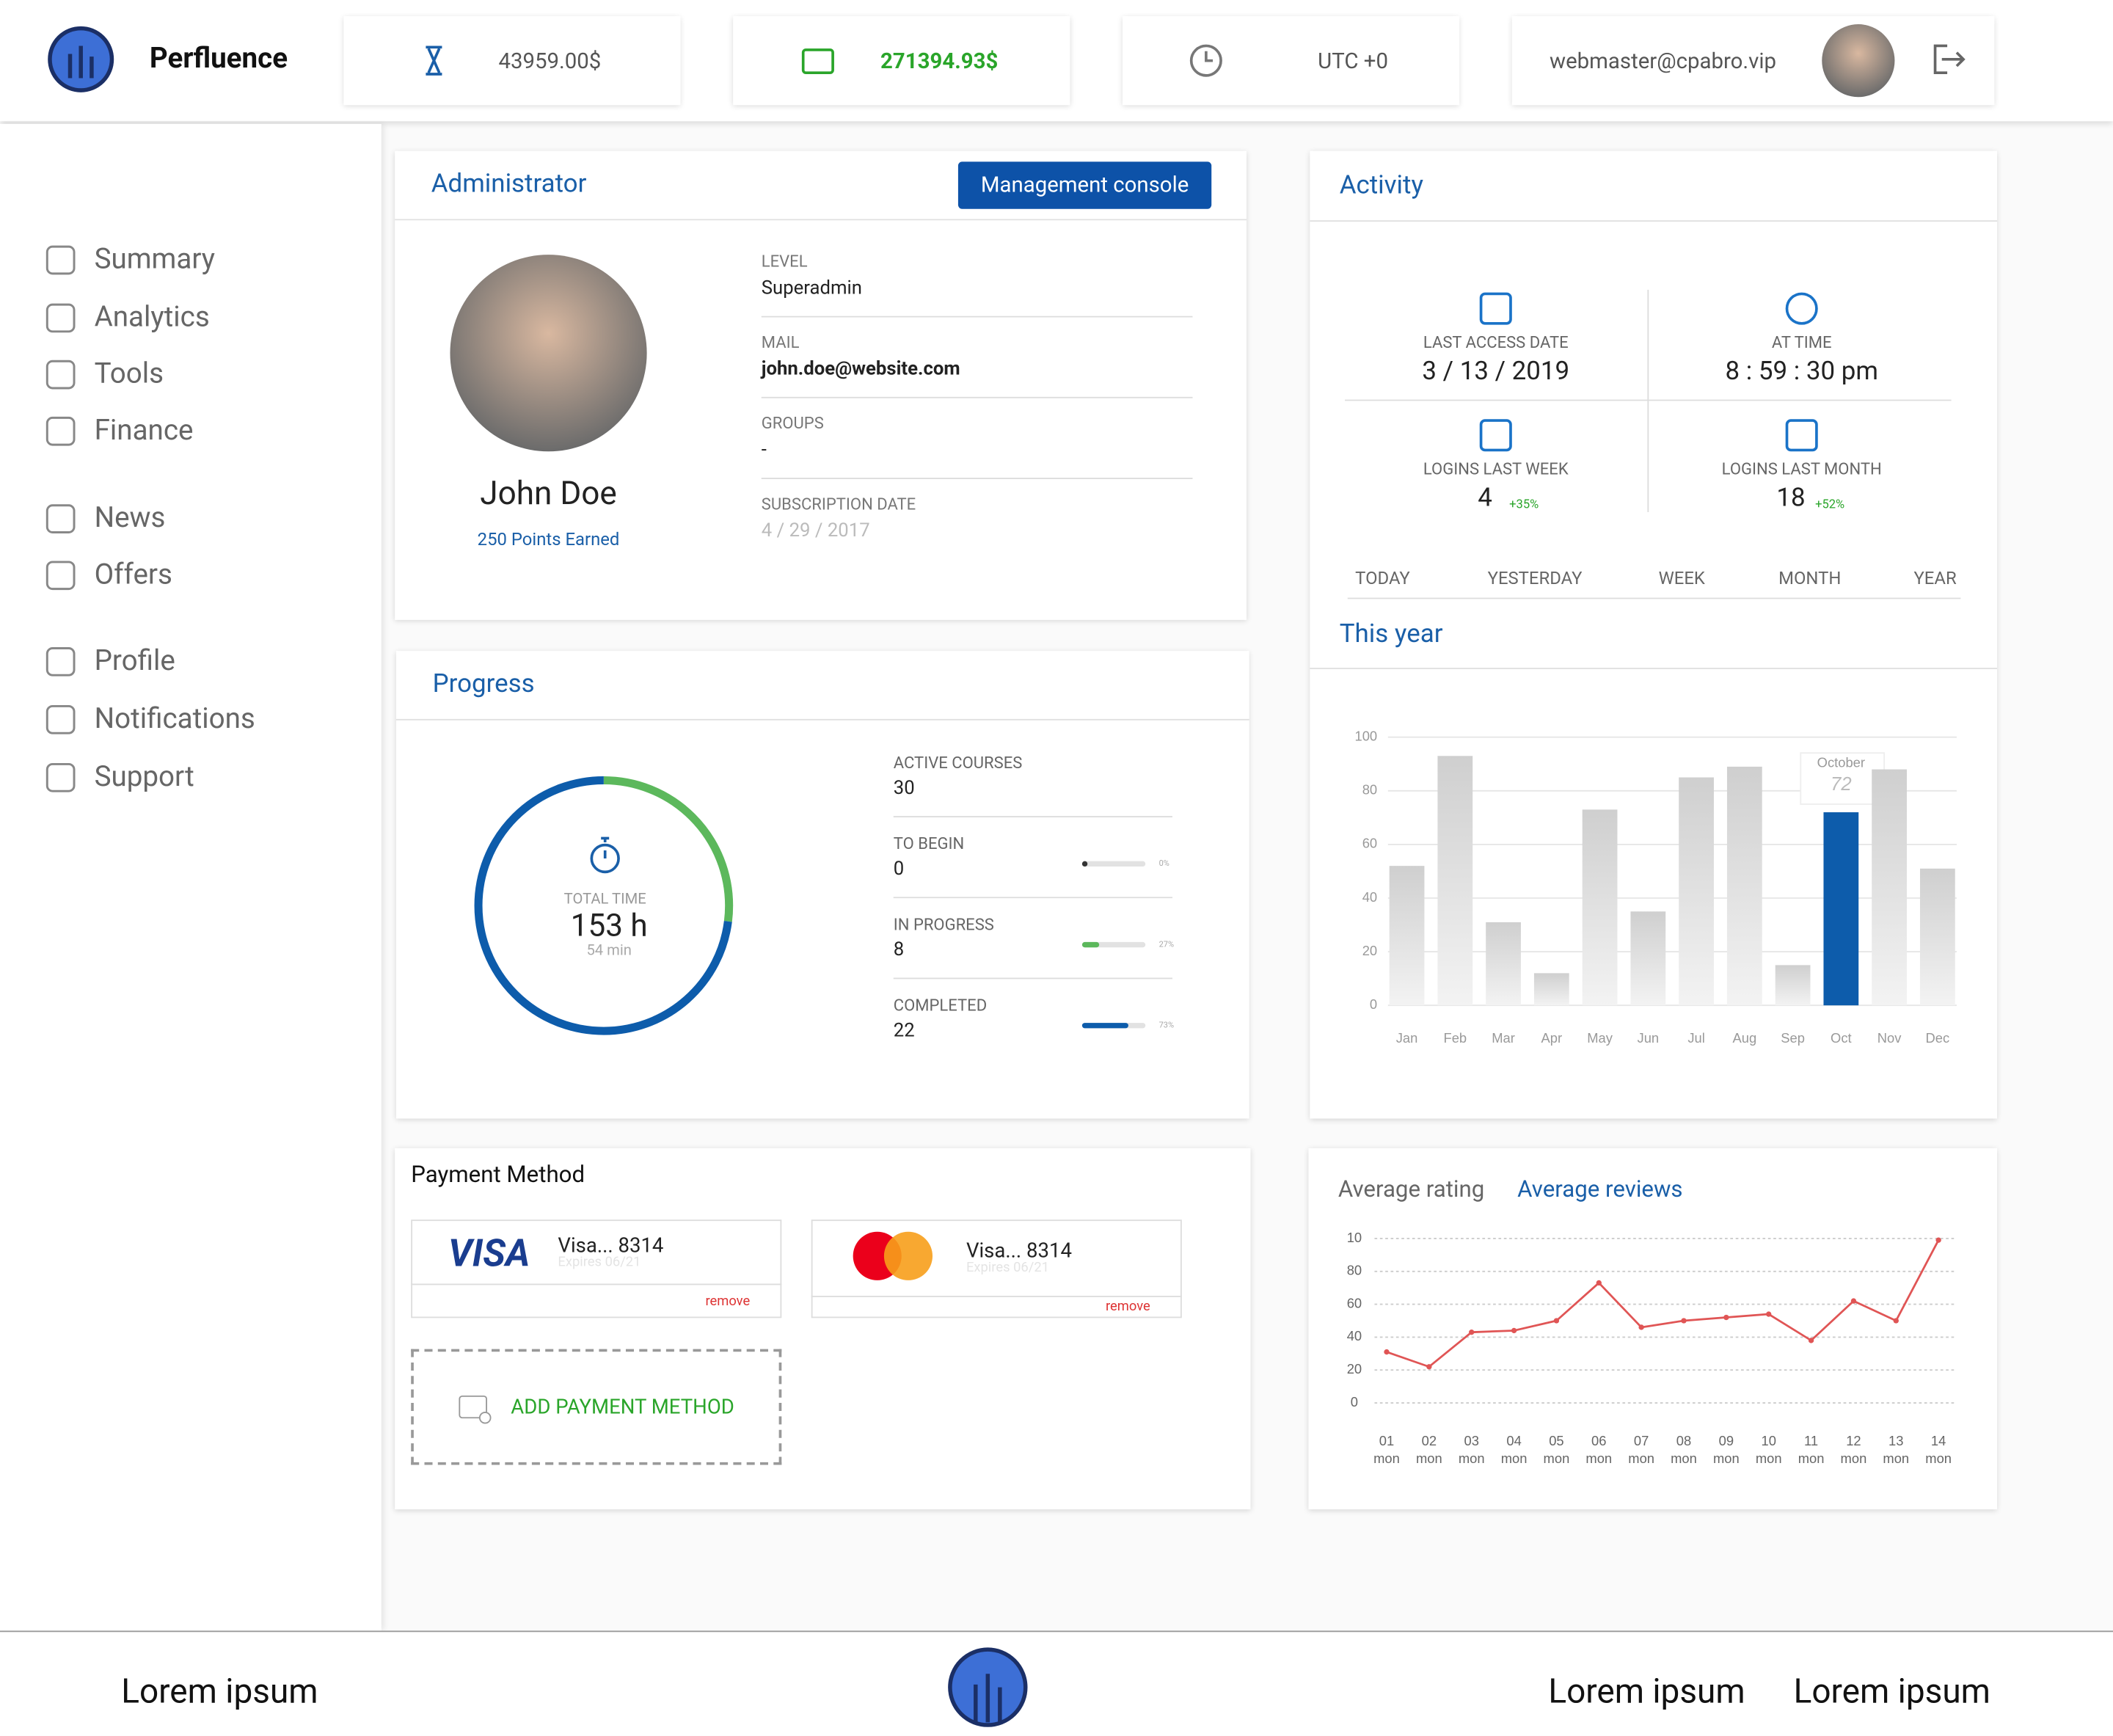 This screenshot has width=2113, height=1736. Describe the element at coordinates (1889, 1038) in the screenshot. I see `x-tick-label: Nov` at that location.